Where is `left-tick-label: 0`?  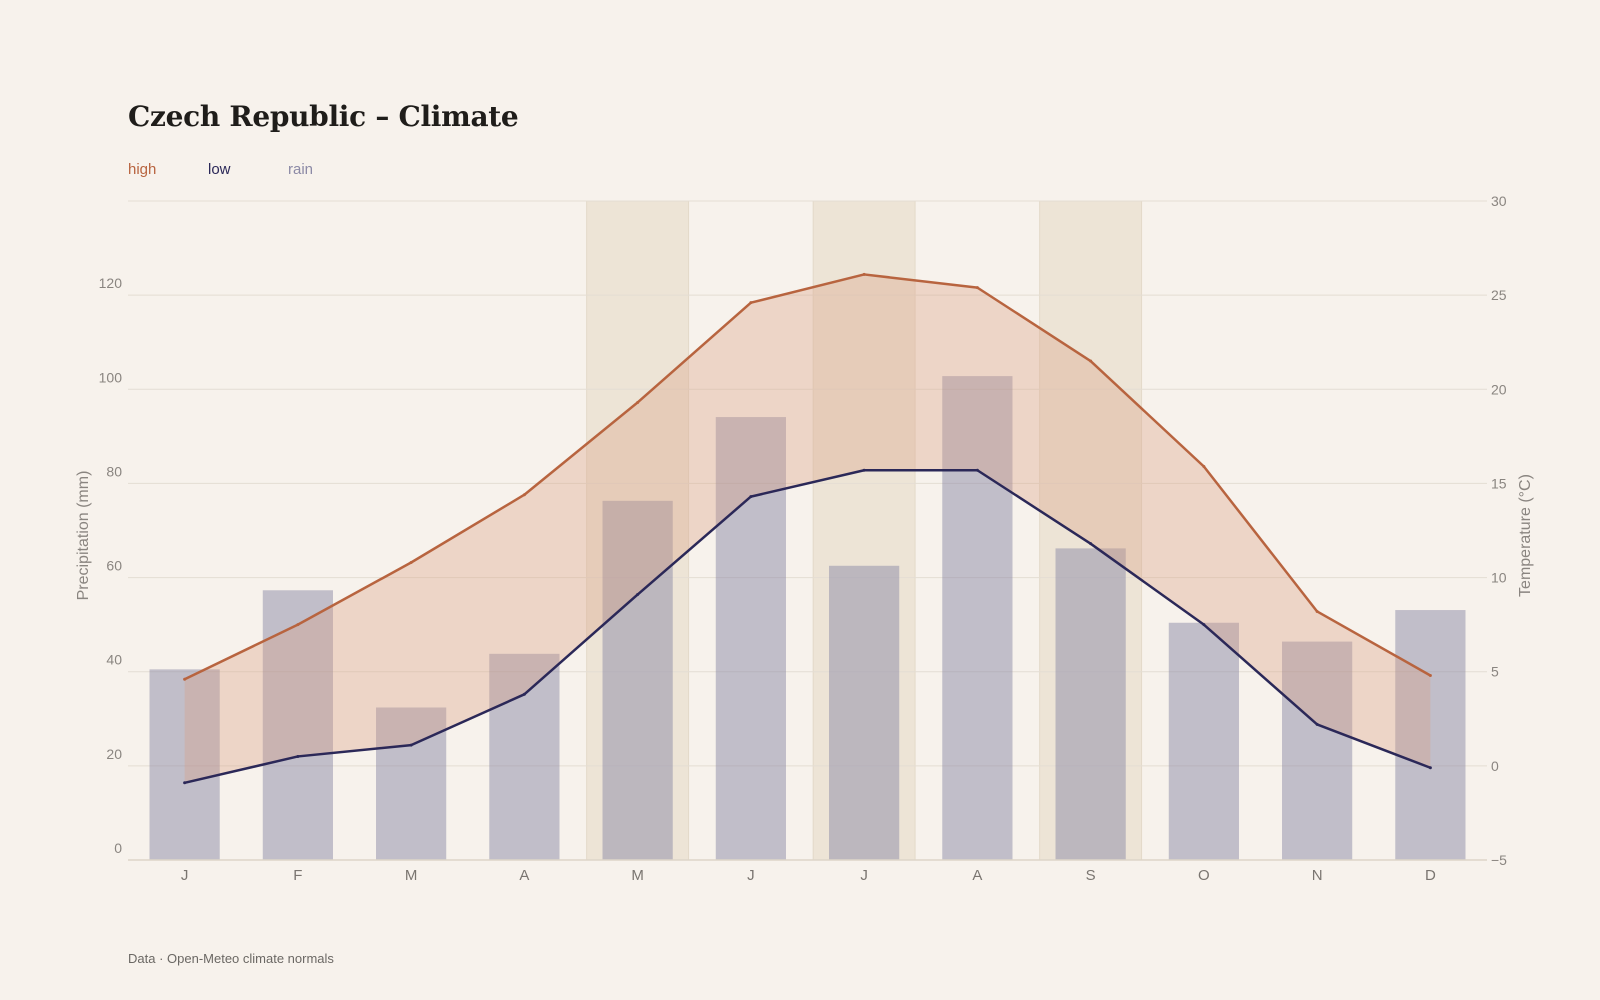
left-tick-label: 0 is located at coordinates (118, 848).